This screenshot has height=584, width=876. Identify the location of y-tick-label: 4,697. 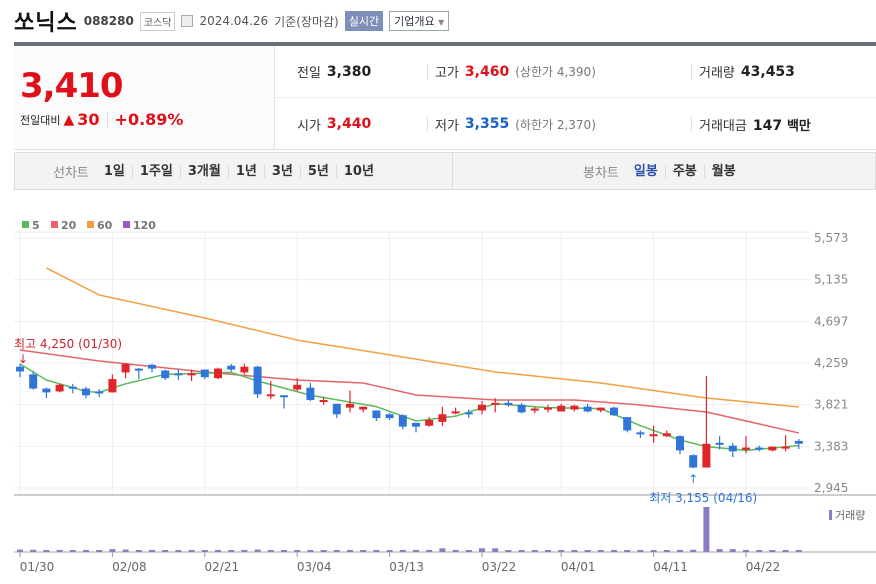
(831, 321).